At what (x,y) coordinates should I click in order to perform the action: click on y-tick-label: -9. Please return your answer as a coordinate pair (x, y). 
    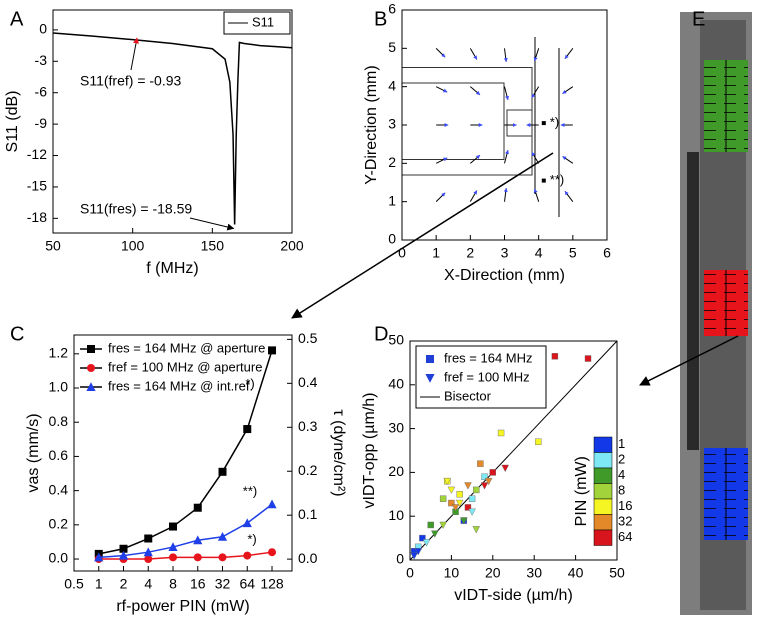
    Looking at the image, I should click on (41, 123).